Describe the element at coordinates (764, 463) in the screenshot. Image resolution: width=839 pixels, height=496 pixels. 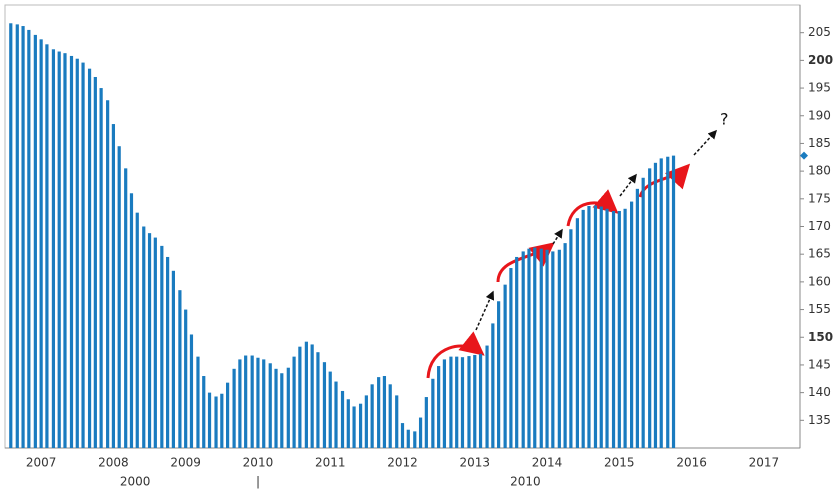
I see `x-tick-label: 2017` at that location.